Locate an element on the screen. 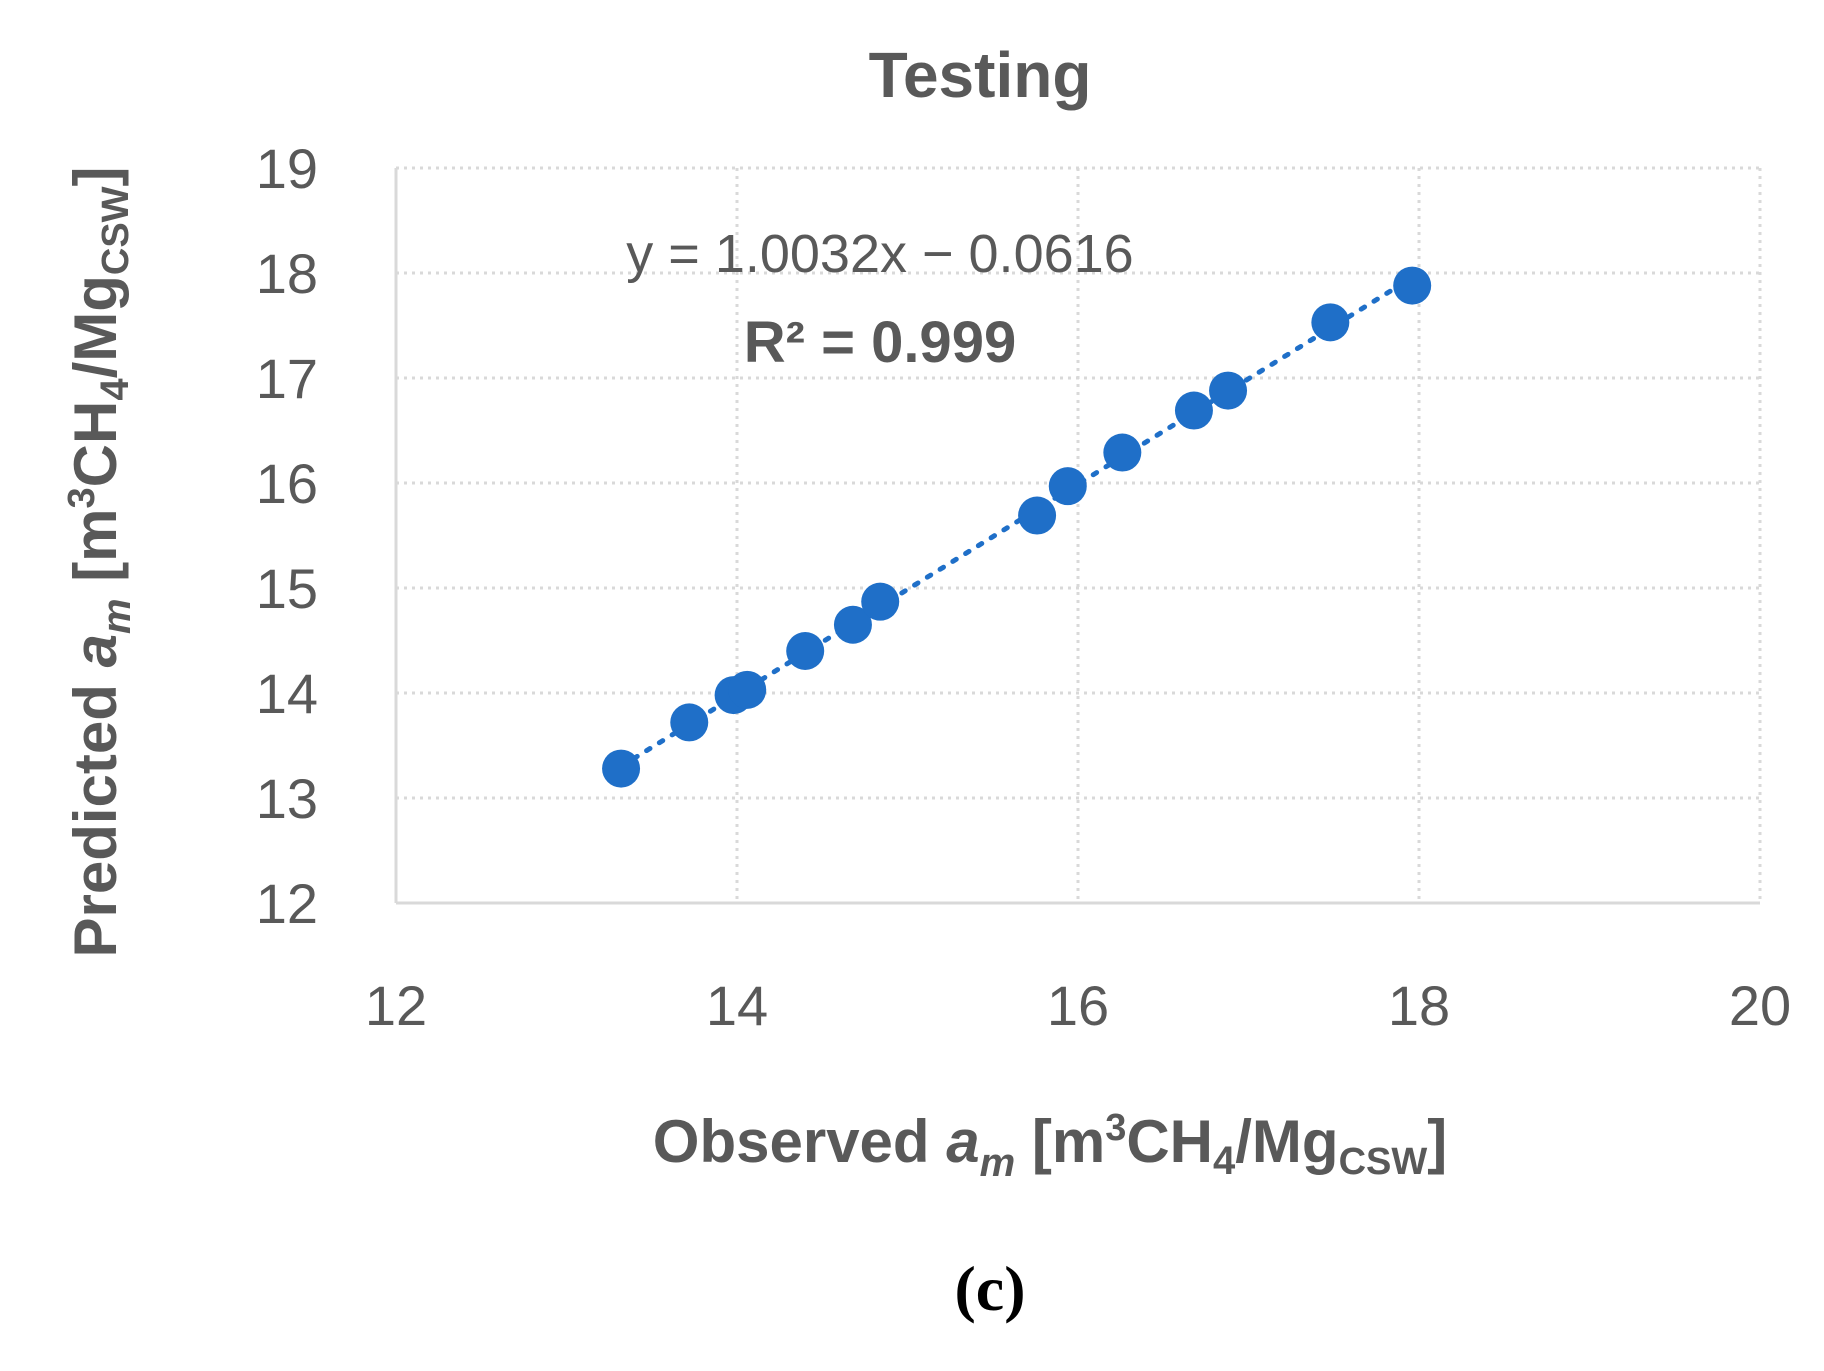  trendline-equation: y = 1.0032x − 0.0616 is located at coordinates (879, 254).